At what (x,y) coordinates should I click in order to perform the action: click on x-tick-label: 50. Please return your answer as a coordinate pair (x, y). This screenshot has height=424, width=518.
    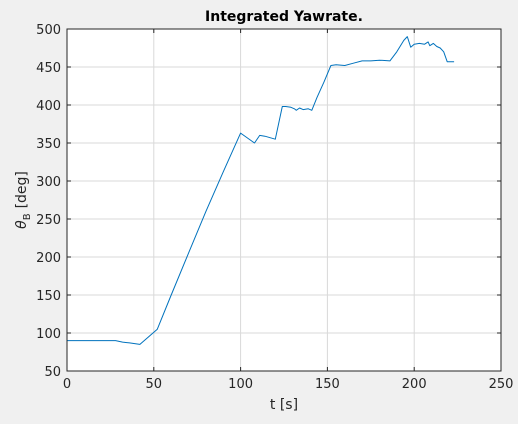
    Looking at the image, I should click on (154, 384).